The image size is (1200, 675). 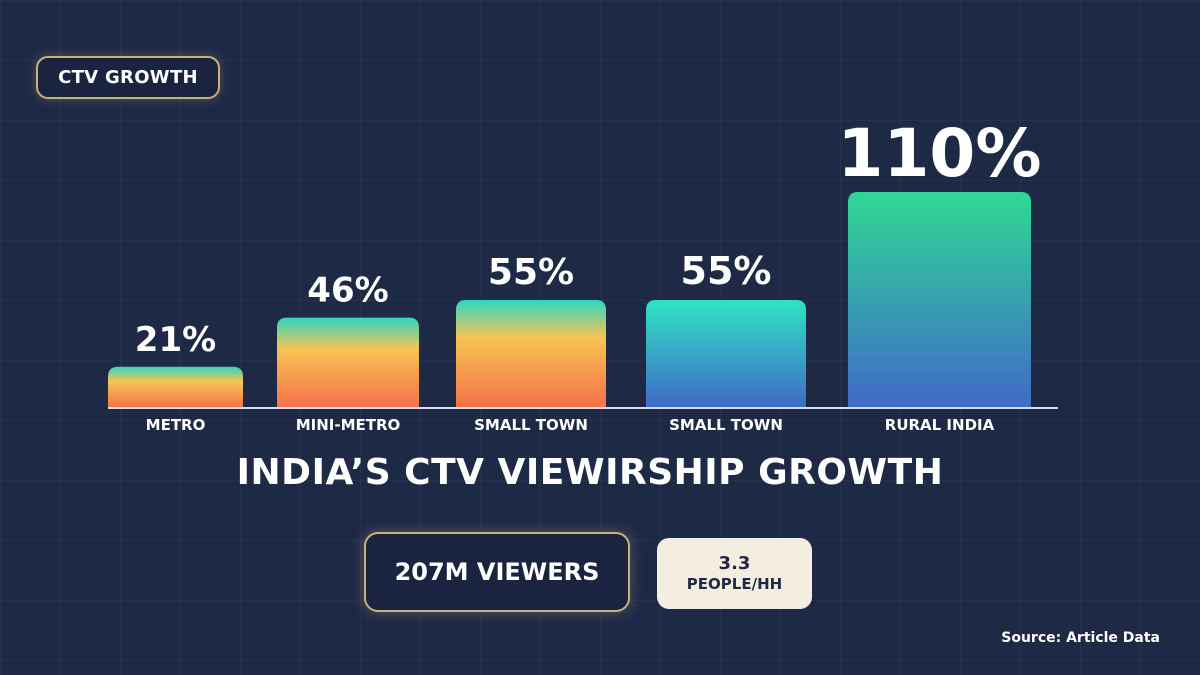 What do you see at coordinates (531, 272) in the screenshot?
I see `bar-value-label-3: 55%` at bounding box center [531, 272].